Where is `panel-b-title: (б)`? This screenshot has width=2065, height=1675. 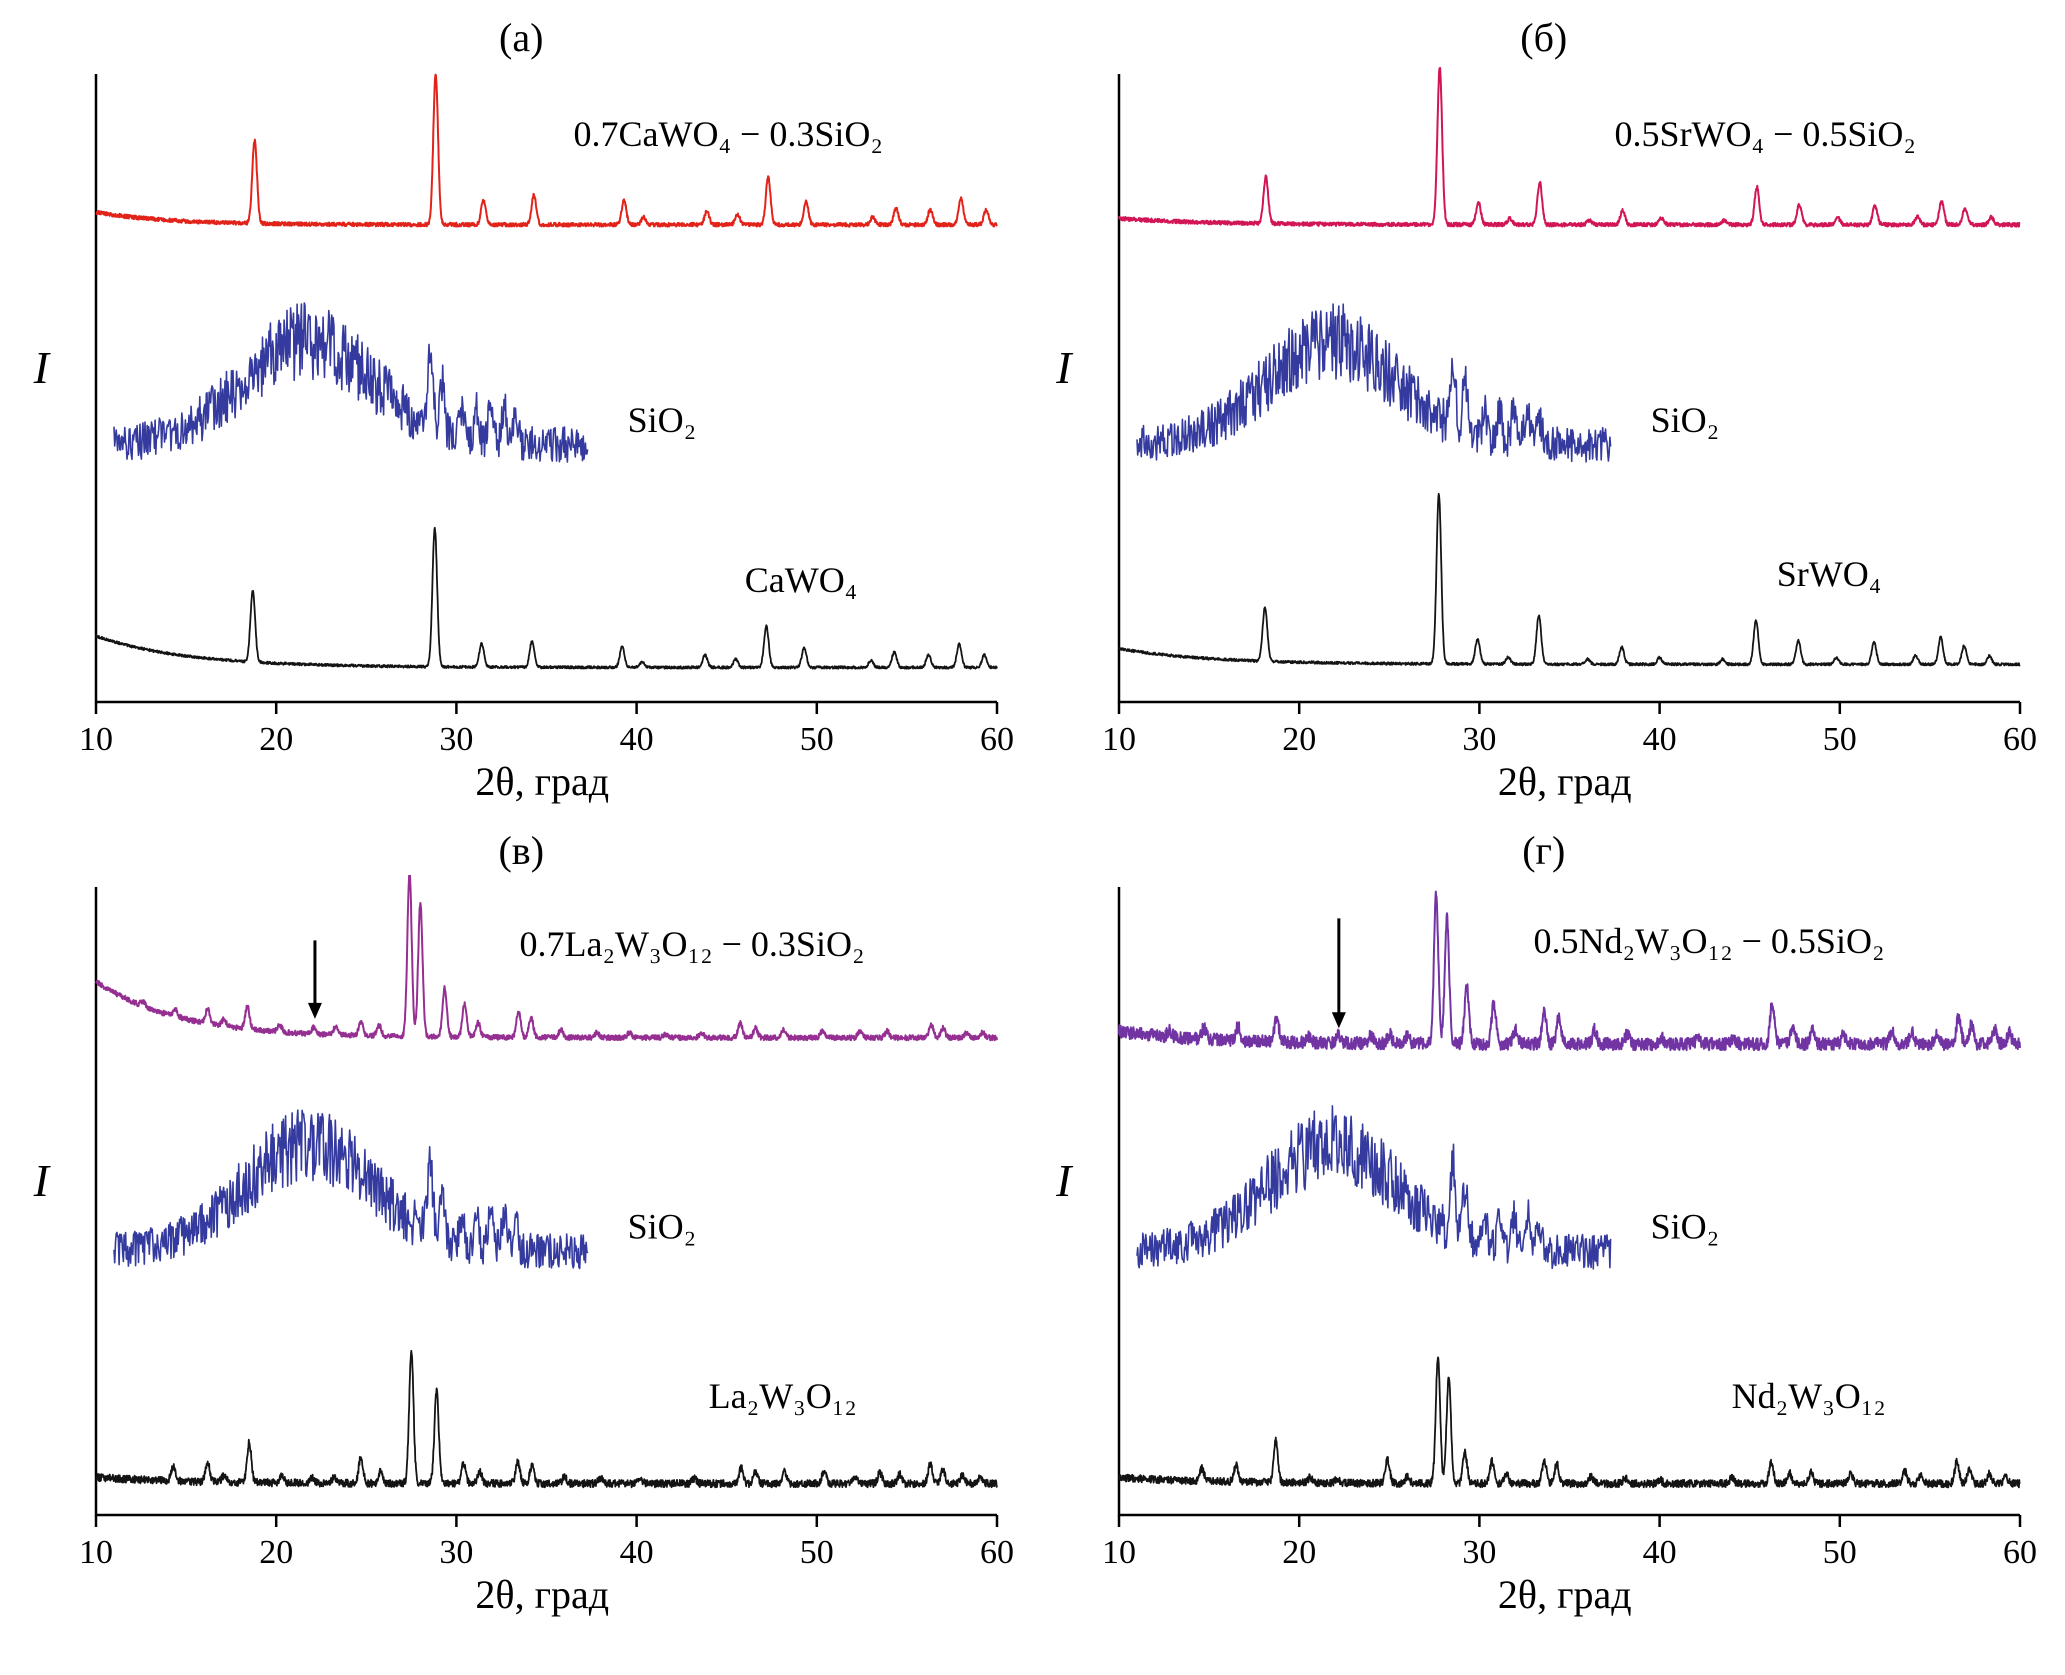 panel-b-title: (б) is located at coordinates (1544, 37).